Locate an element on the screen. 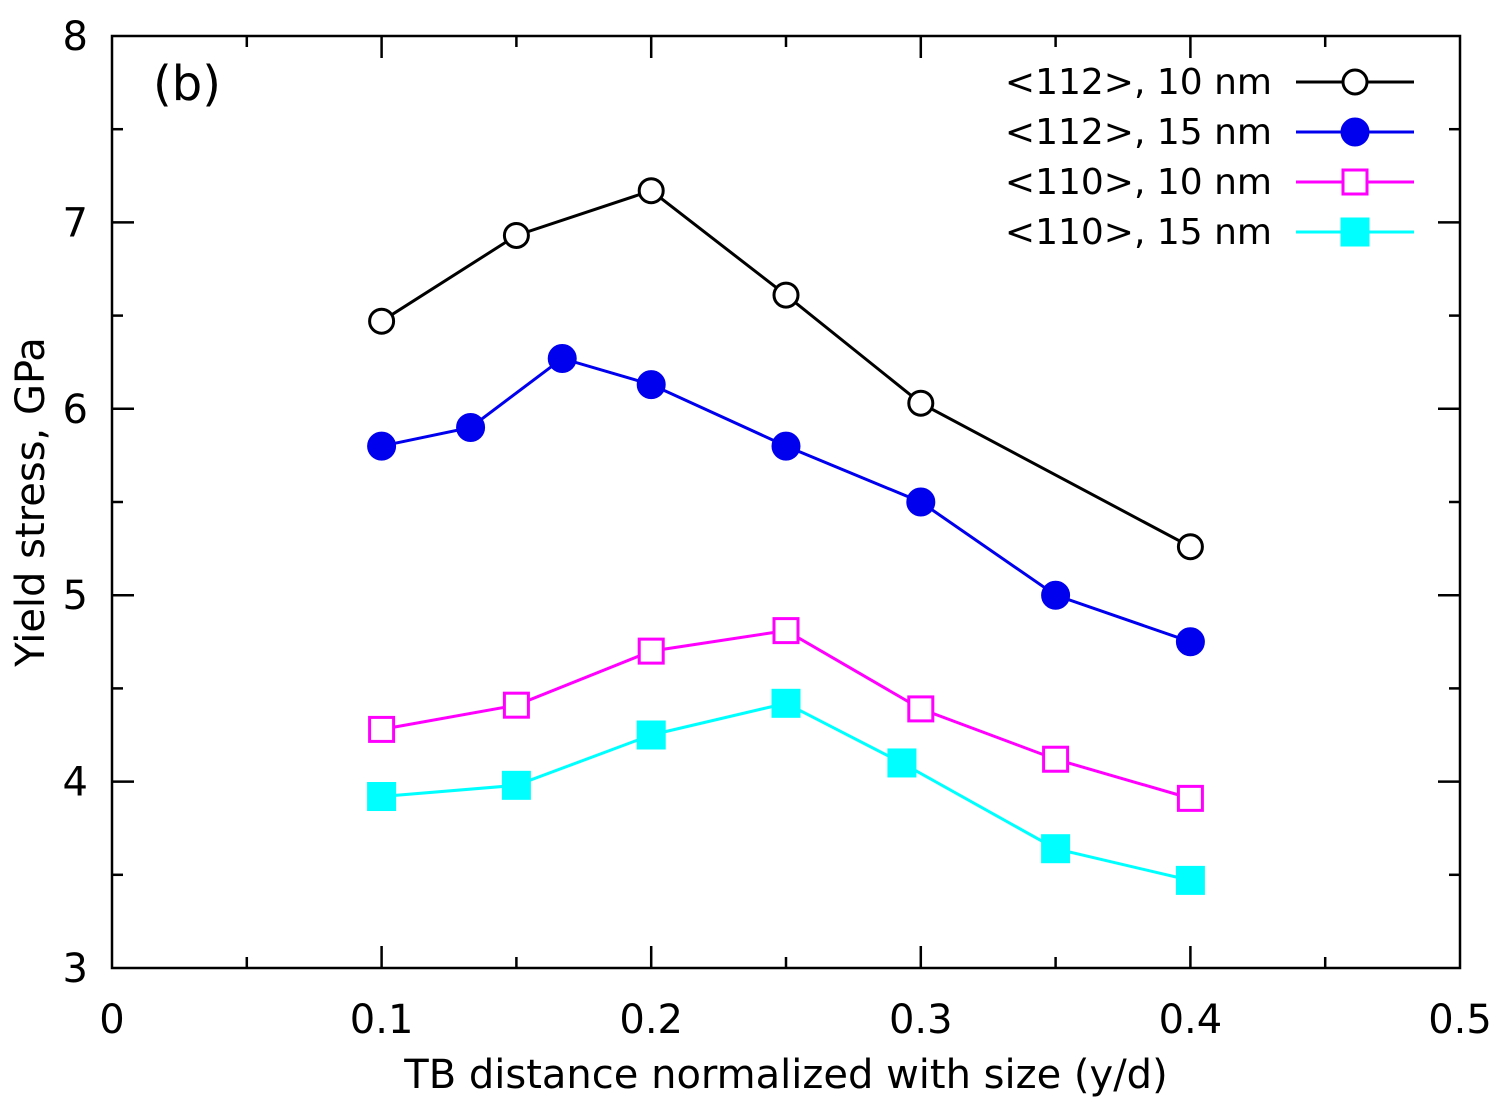  legend-label: <112>, 15 nm is located at coordinates (1138, 132).